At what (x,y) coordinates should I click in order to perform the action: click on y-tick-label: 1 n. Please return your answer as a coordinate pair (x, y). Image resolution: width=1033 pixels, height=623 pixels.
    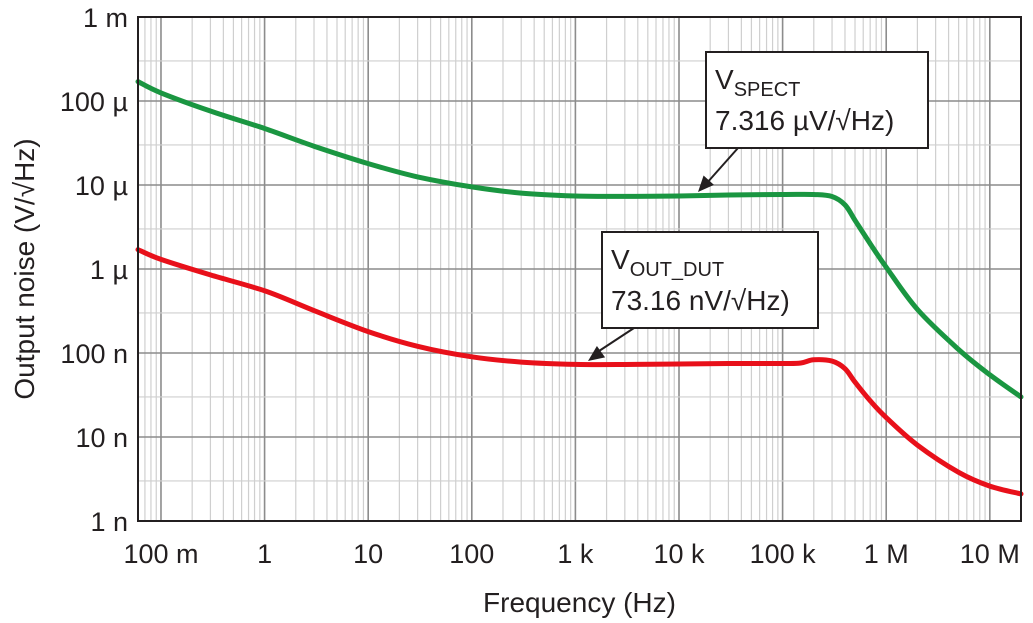
    Looking at the image, I should click on (109, 522).